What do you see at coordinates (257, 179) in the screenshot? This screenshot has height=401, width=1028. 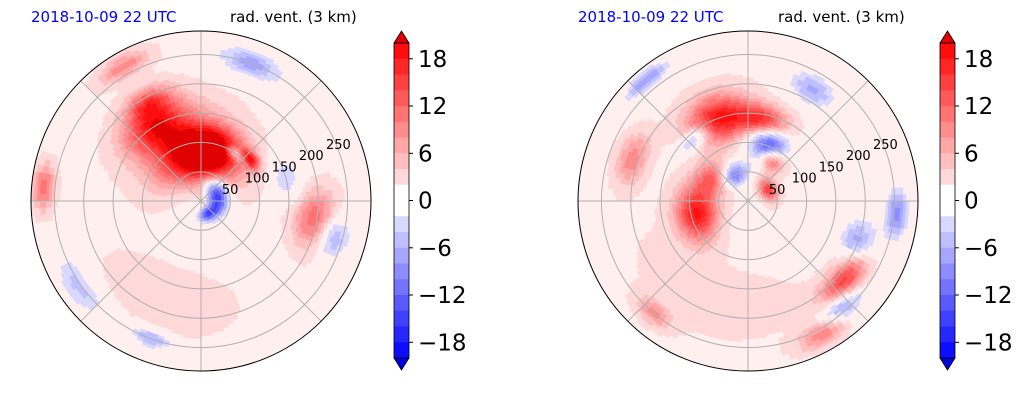 I see `panel-1-radial-tick-label: 100` at bounding box center [257, 179].